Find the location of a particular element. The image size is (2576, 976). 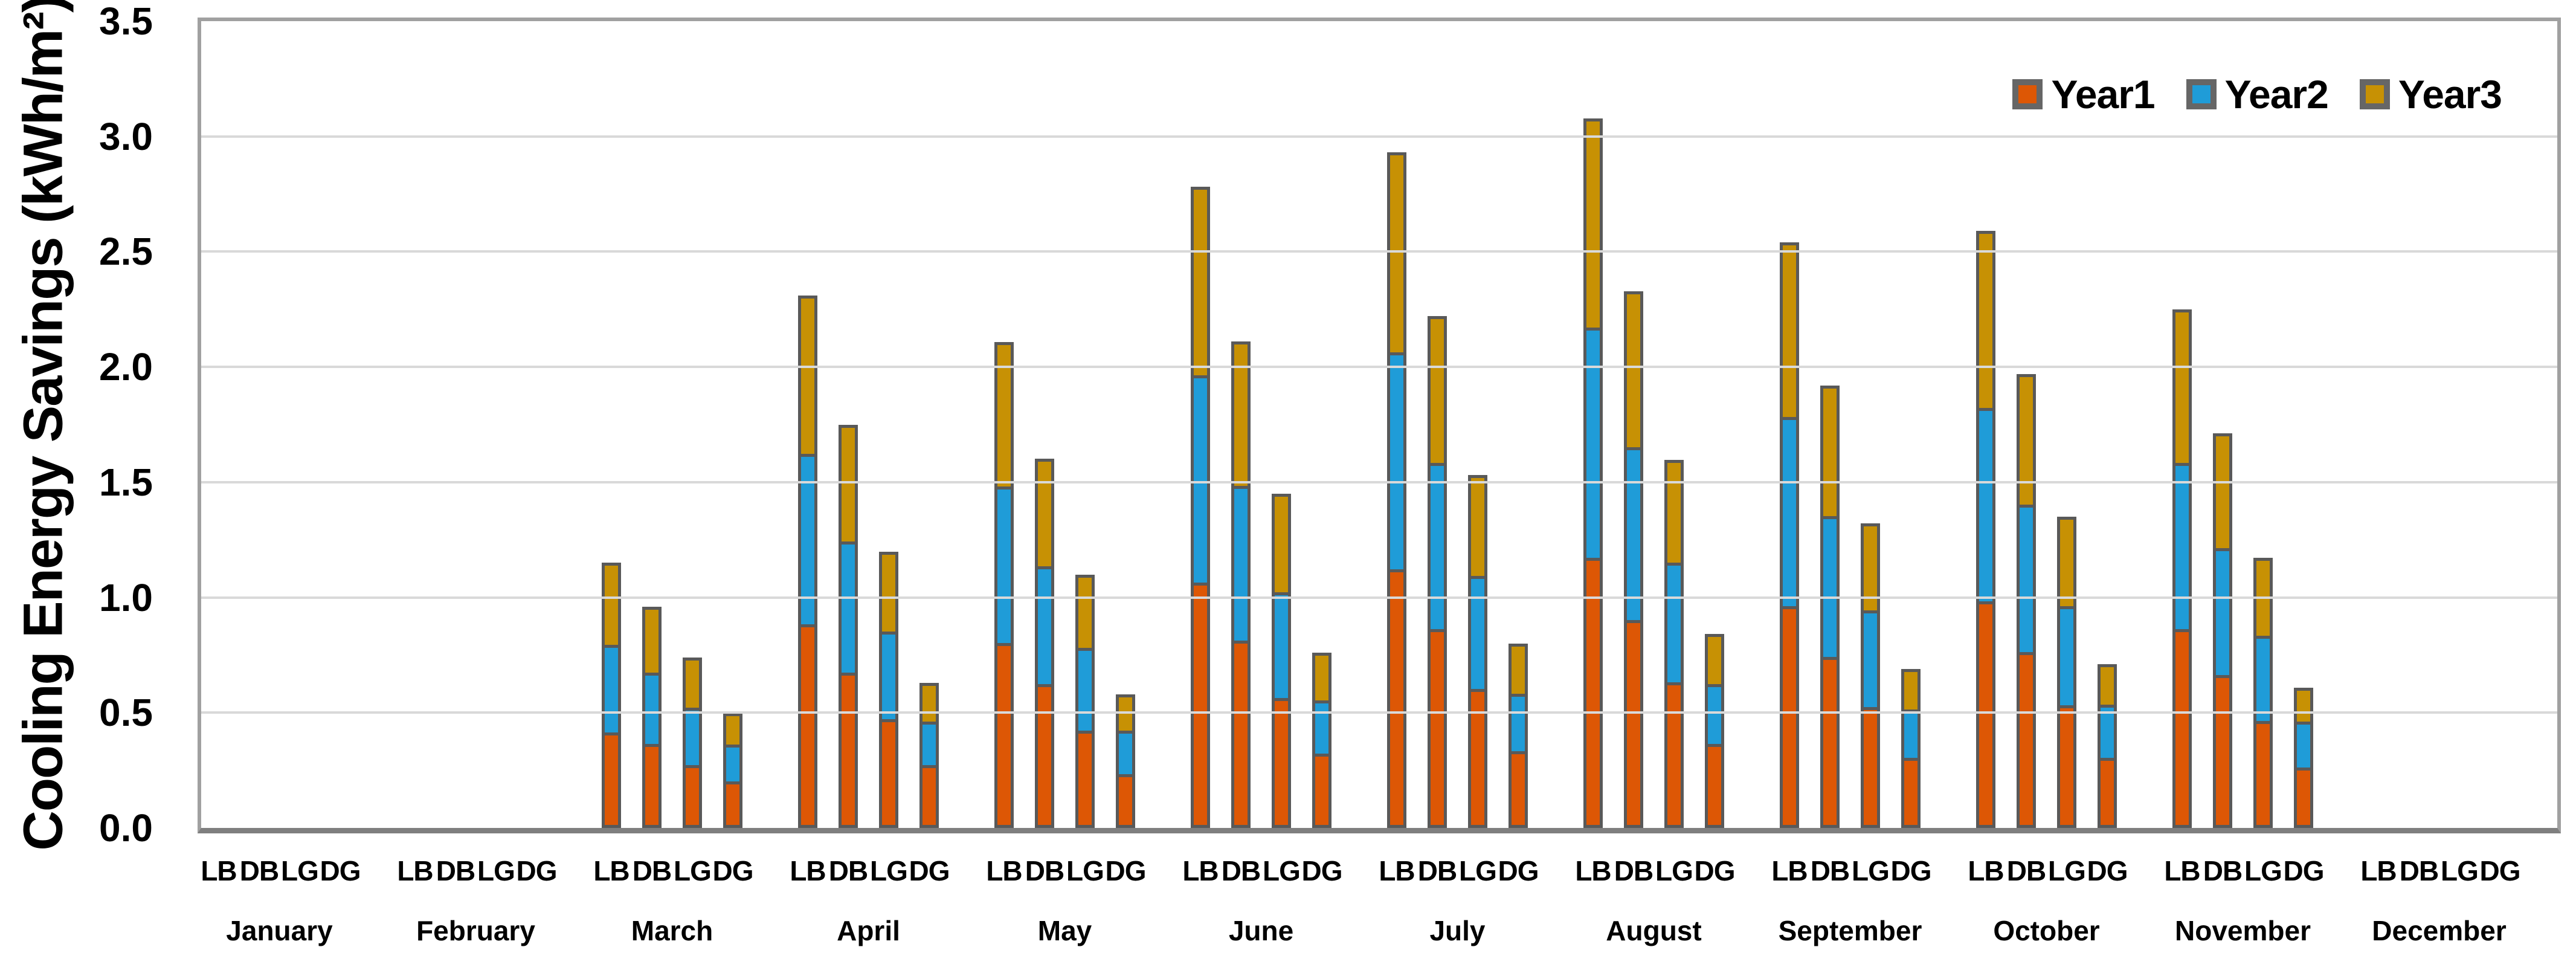

month-label: July is located at coordinates (1458, 930).